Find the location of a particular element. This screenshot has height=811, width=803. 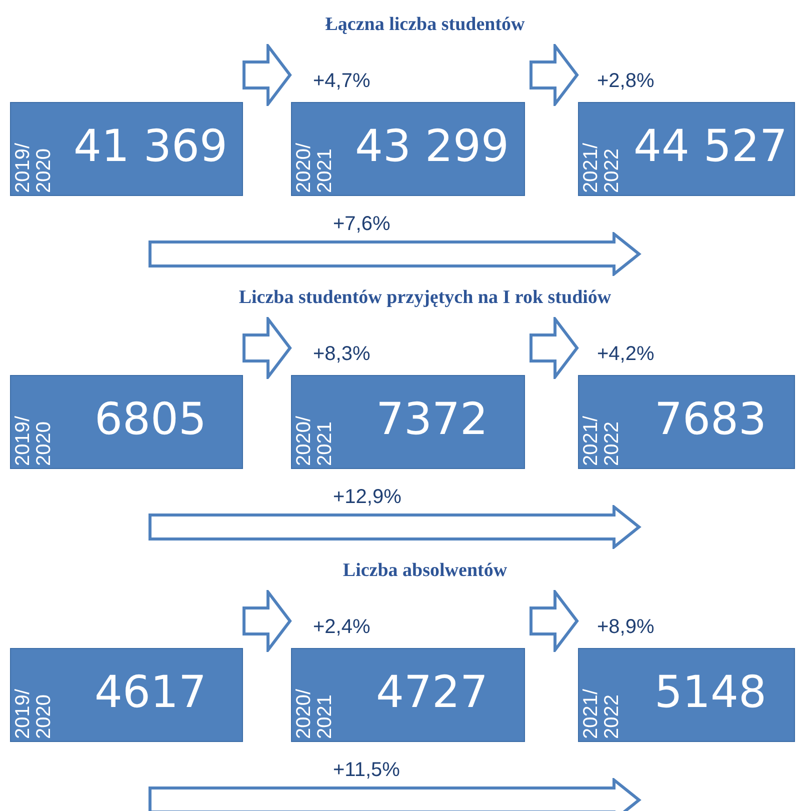

data-label: 43 299 is located at coordinates (432, 146).